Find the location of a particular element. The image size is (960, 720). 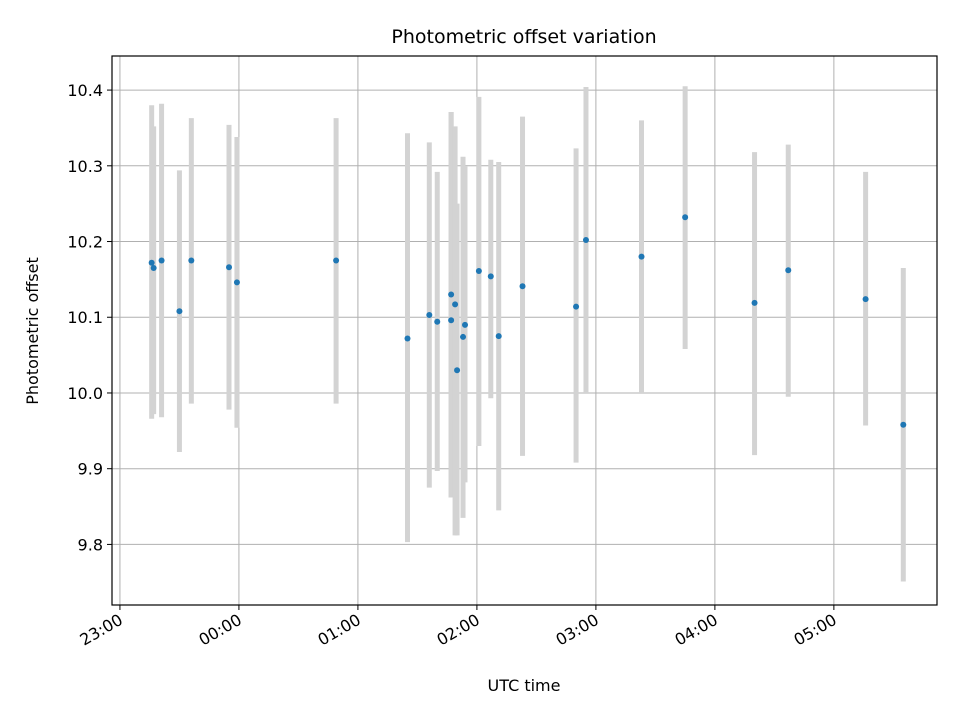

y-tick-label: 10.2 is located at coordinates (85, 242).